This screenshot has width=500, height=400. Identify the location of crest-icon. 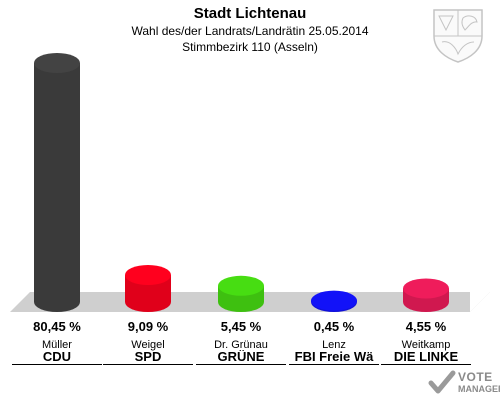
(458, 36).